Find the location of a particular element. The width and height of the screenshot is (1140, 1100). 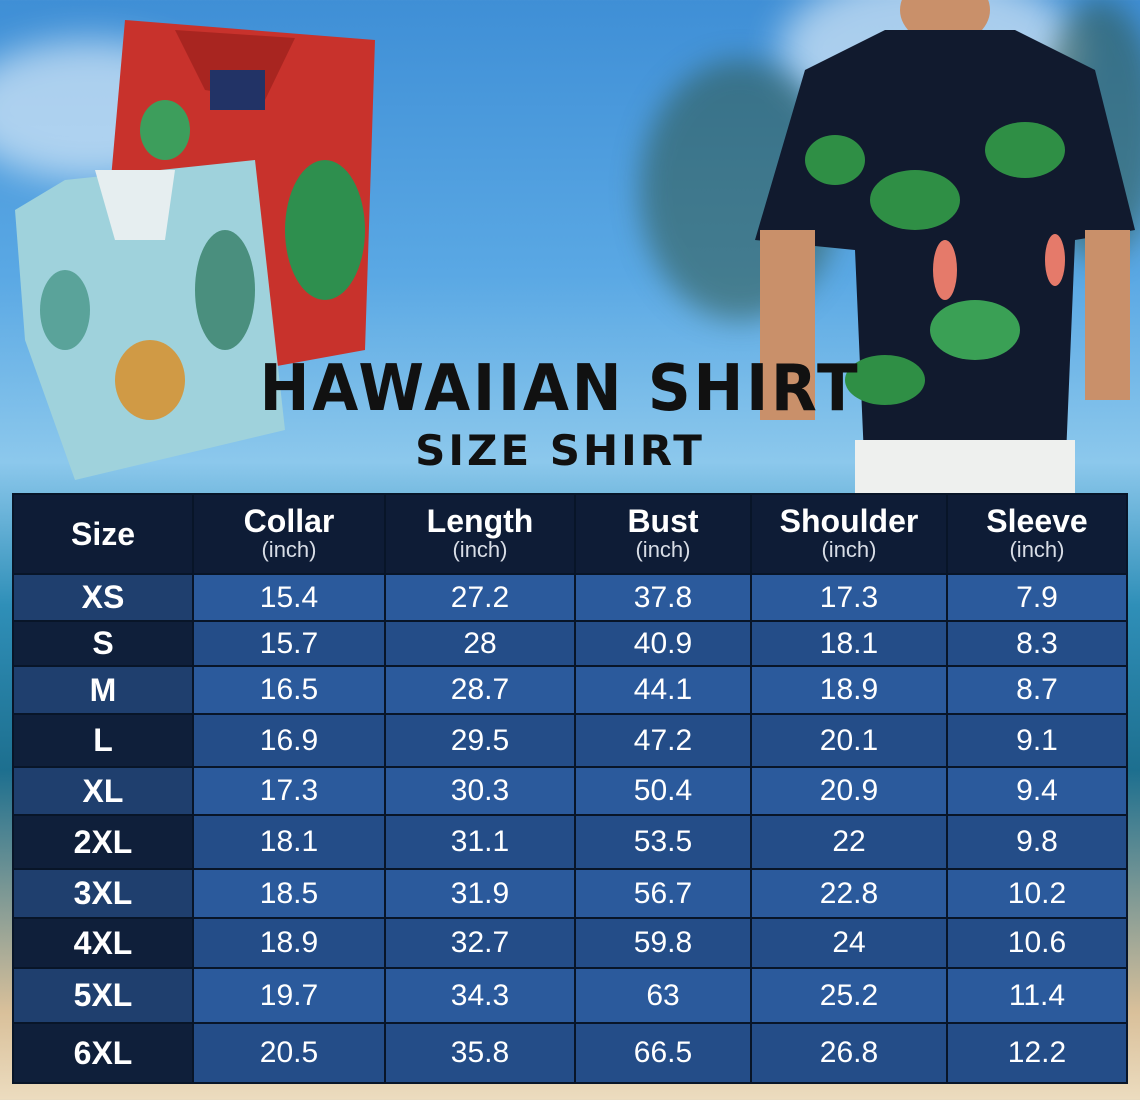

cell-shoulder: 20.1 is located at coordinates (849, 740).